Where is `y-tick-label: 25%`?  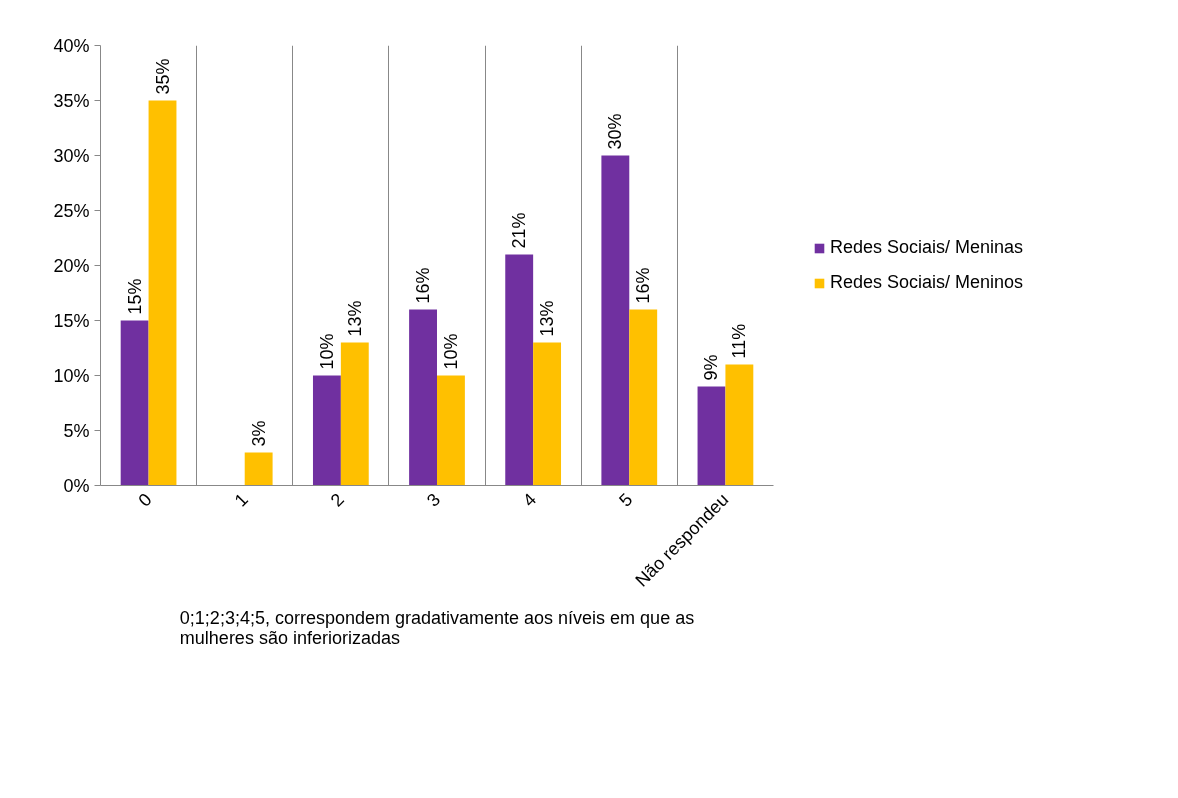
y-tick-label: 25% is located at coordinates (71, 210).